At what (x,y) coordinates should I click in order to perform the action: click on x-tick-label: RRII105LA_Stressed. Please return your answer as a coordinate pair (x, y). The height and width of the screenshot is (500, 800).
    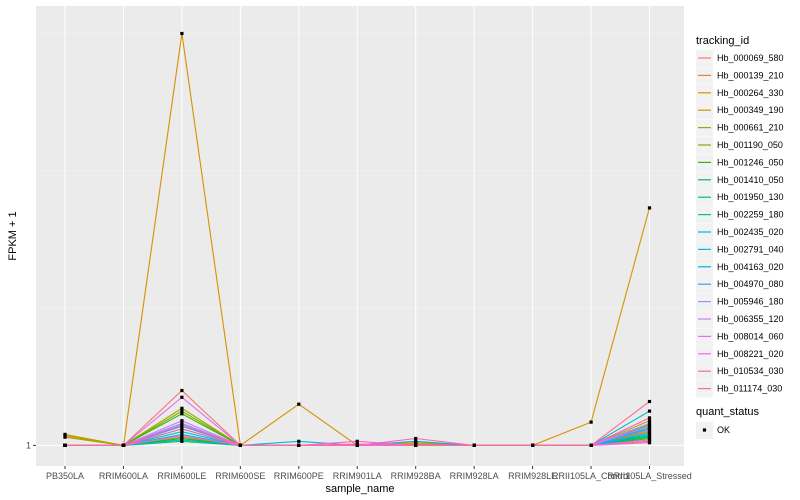
    Looking at the image, I should click on (649, 476).